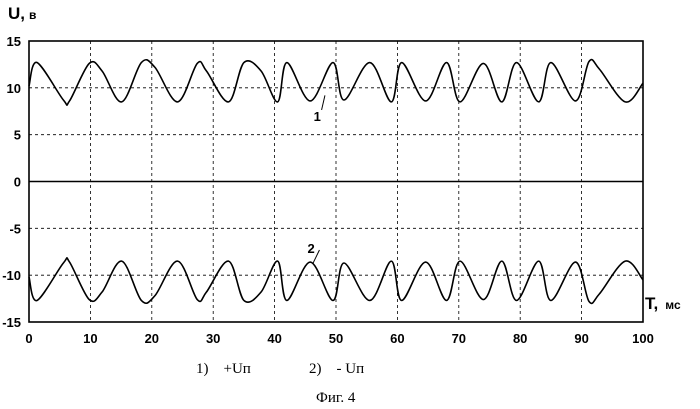 Image resolution: width=700 pixels, height=409 pixels. I want to click on y-tick-label: -15, so click(11, 322).